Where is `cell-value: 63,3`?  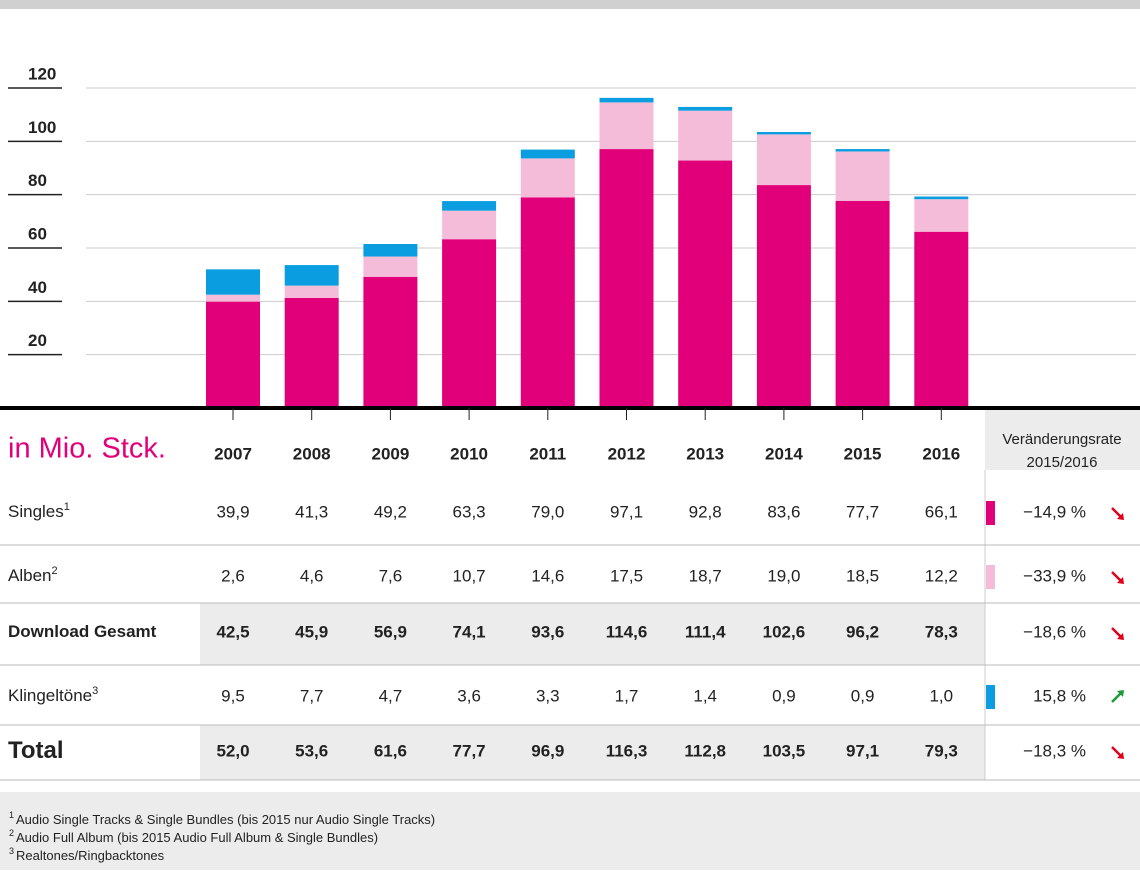
cell-value: 63,3 is located at coordinates (469, 511).